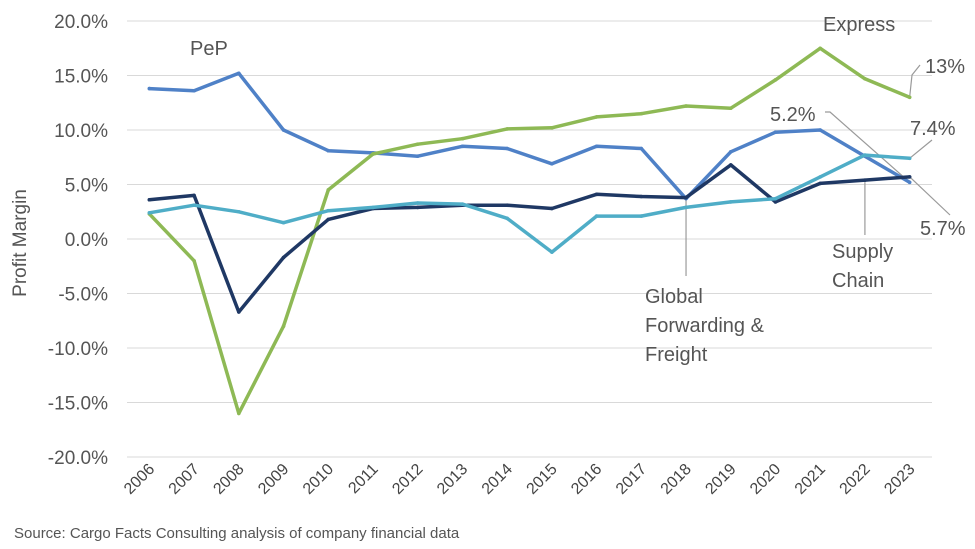 The height and width of the screenshot is (549, 975). I want to click on x-tick-label: 2011, so click(363, 479).